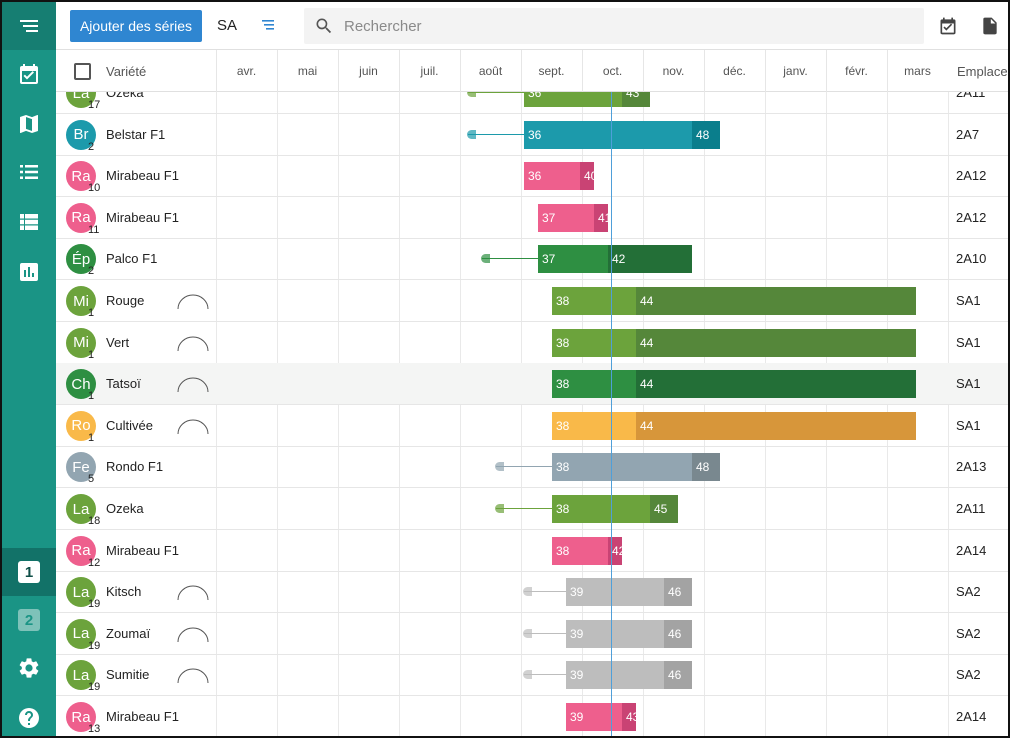  I want to click on planting-week-label: 36, so click(535, 134).